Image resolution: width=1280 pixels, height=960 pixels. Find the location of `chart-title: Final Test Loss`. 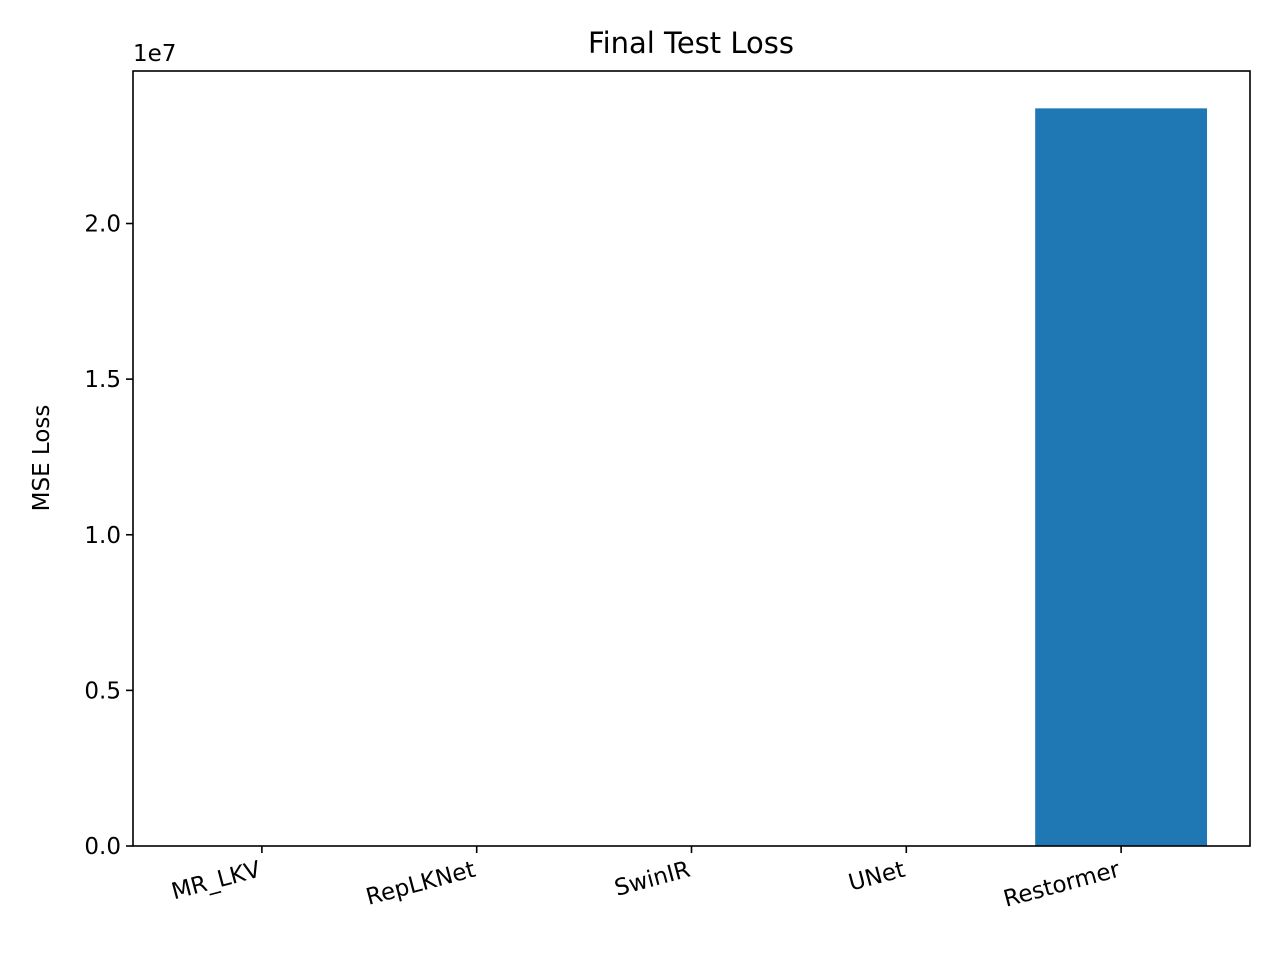

chart-title: Final Test Loss is located at coordinates (691, 43).